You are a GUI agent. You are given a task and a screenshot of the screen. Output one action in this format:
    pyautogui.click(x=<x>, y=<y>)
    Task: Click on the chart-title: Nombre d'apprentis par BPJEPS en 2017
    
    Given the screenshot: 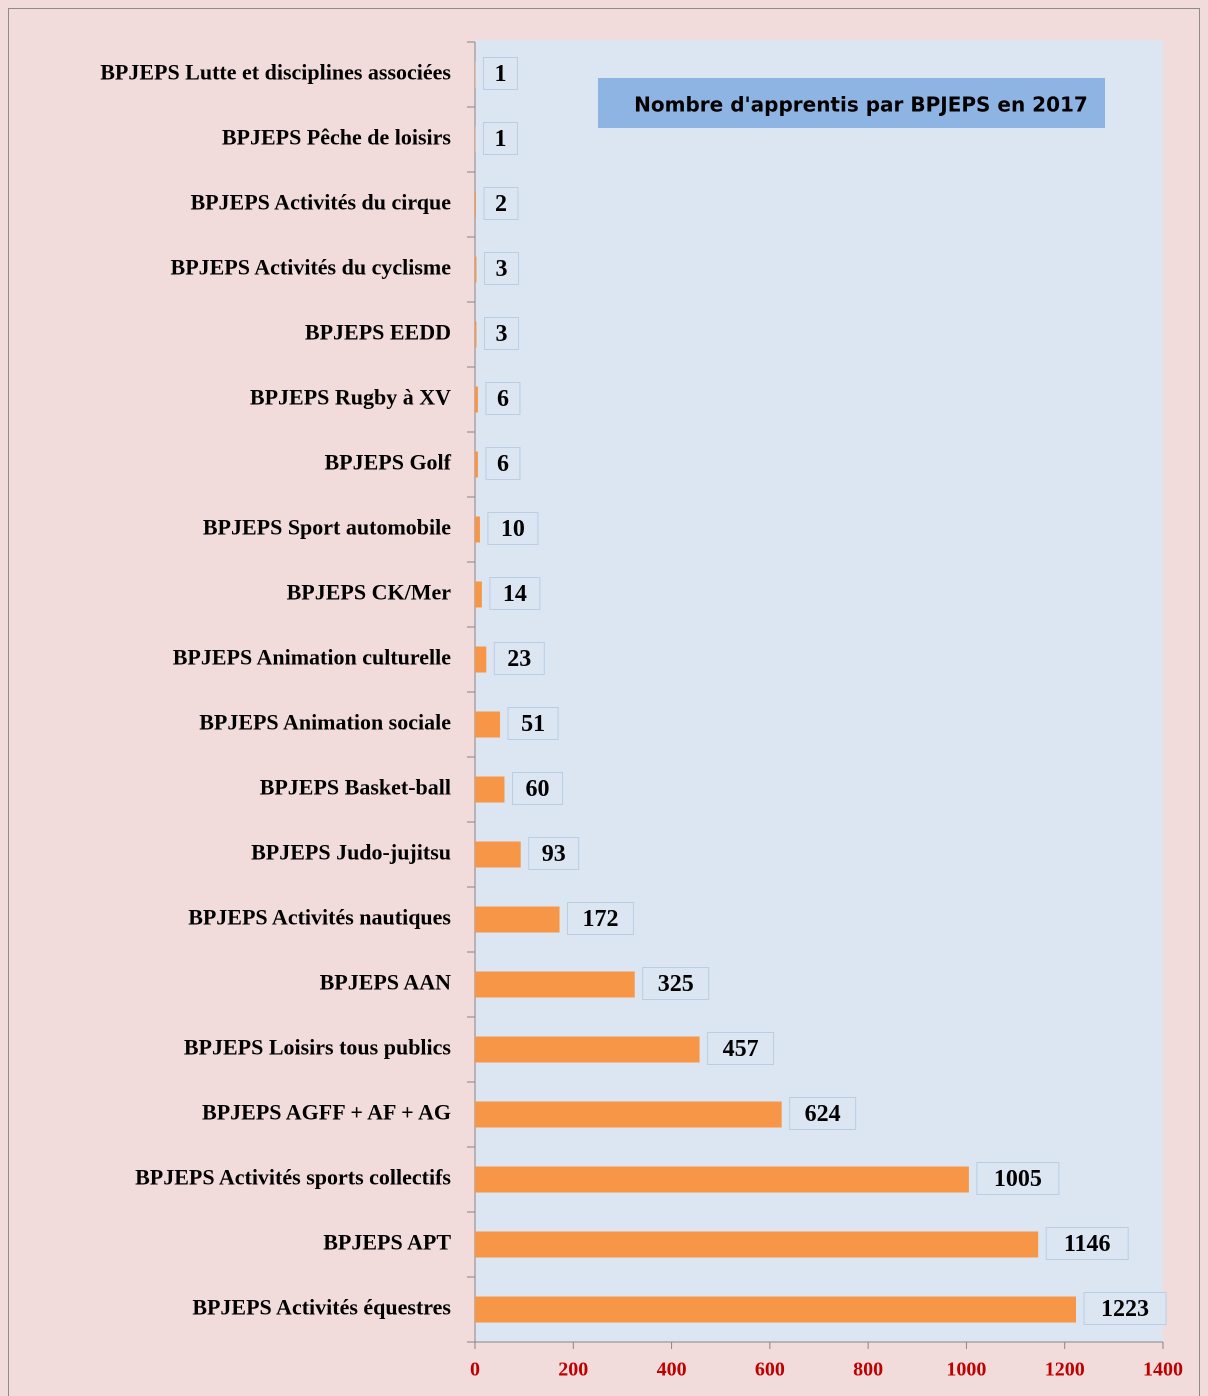 What is the action you would take?
    pyautogui.click(x=861, y=105)
    